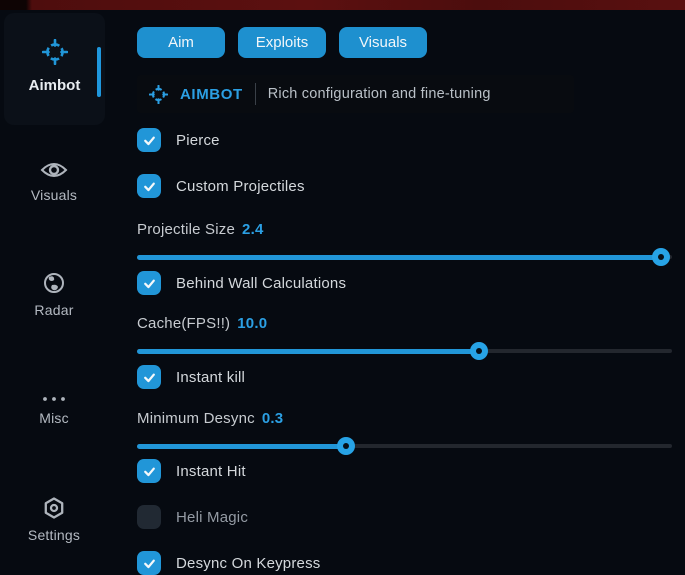 The image size is (685, 575). I want to click on desync-on-keypress-checkbox, so click(149, 563).